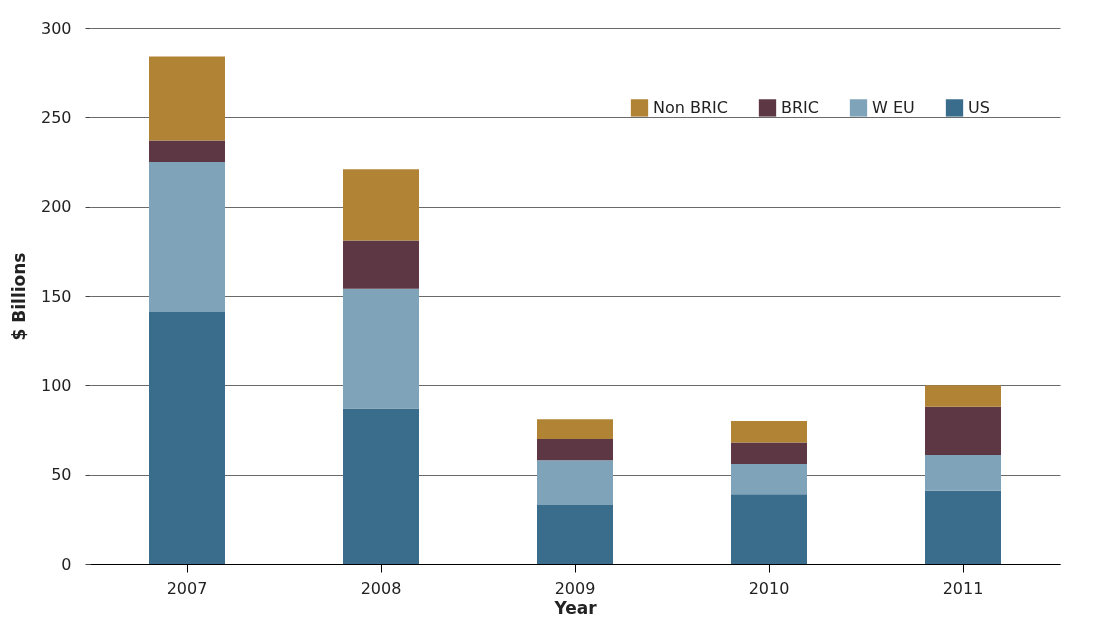 Image resolution: width=1094 pixels, height=639 pixels. What do you see at coordinates (963, 588) in the screenshot?
I see `x-tick-label: 2011` at bounding box center [963, 588].